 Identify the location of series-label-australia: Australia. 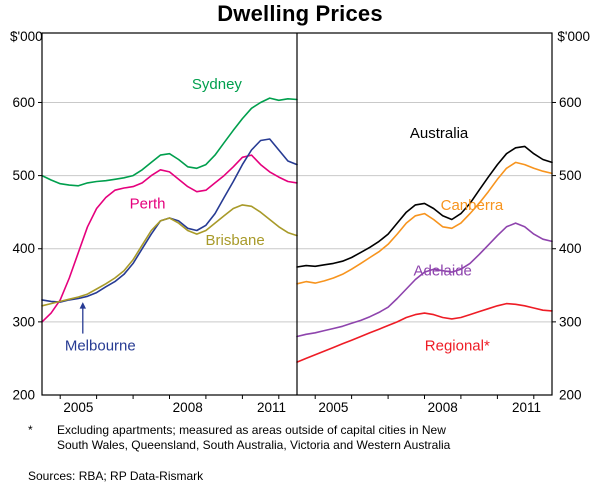
(439, 133).